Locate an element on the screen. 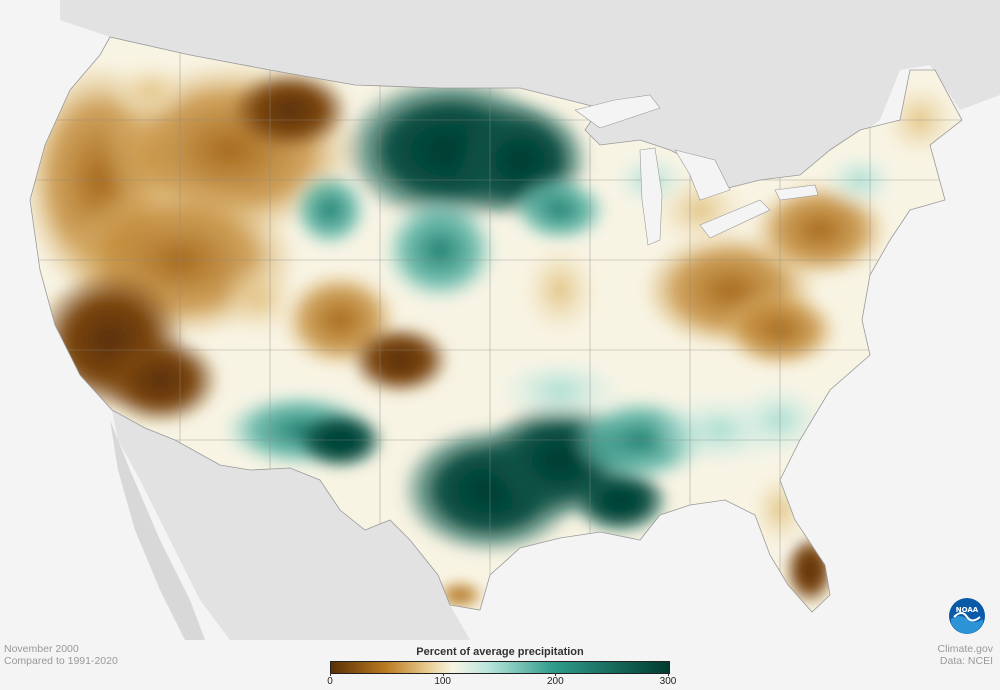 The width and height of the screenshot is (1000, 690). period-label: November 2000 is located at coordinates (41, 649).